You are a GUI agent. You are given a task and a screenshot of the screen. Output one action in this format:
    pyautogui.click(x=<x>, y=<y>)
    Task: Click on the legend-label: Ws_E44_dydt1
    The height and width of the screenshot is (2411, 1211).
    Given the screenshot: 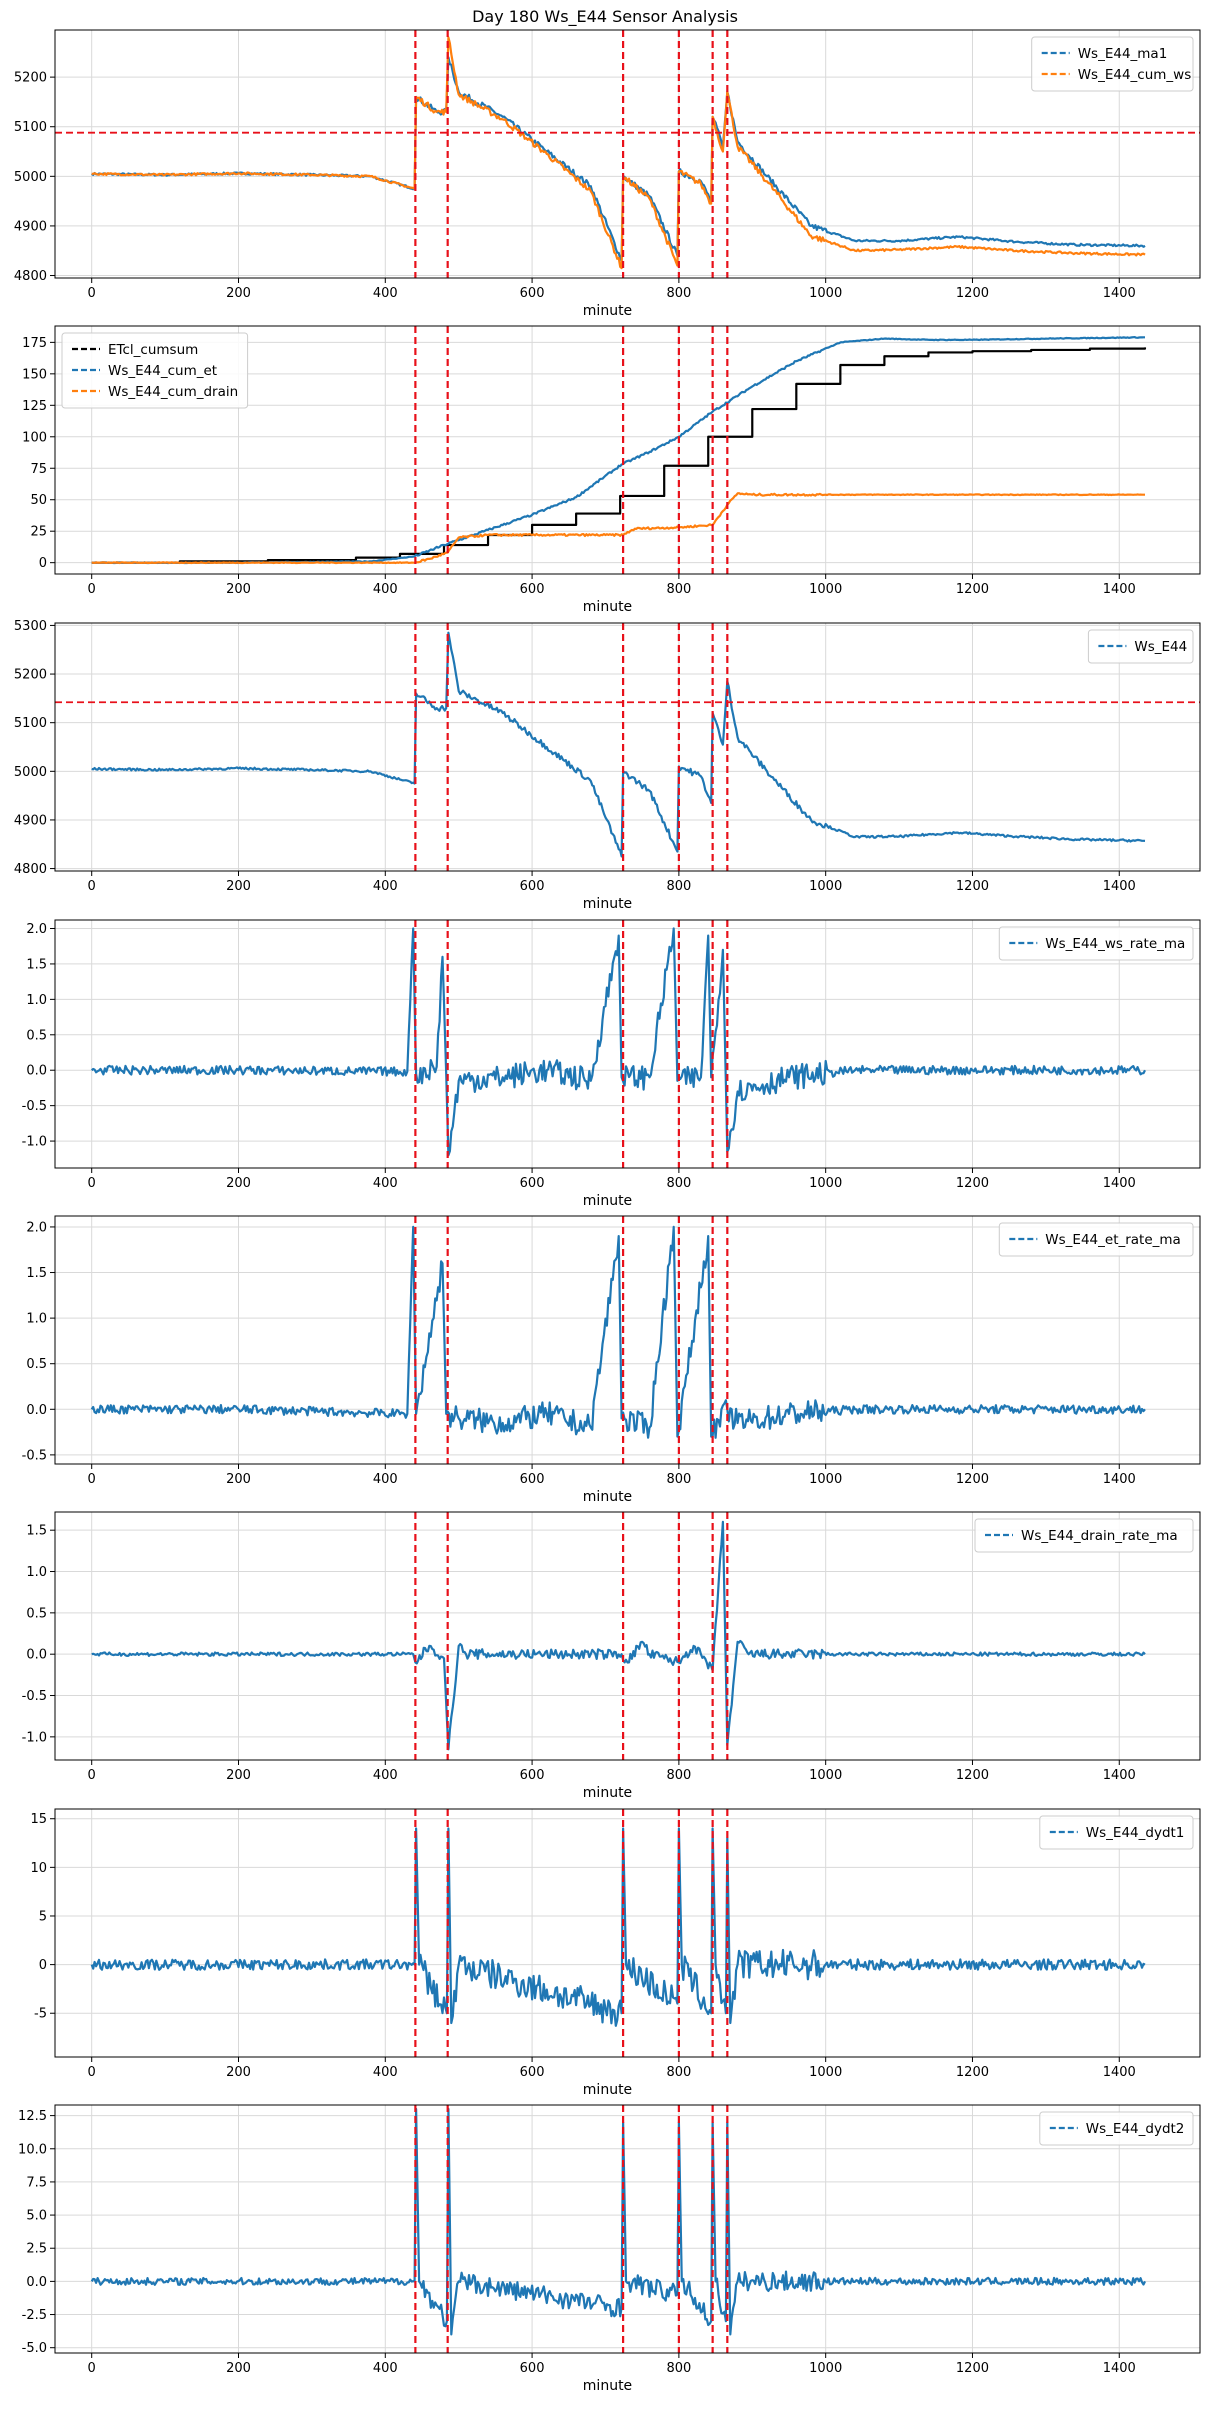 What is the action you would take?
    pyautogui.click(x=1135, y=1833)
    